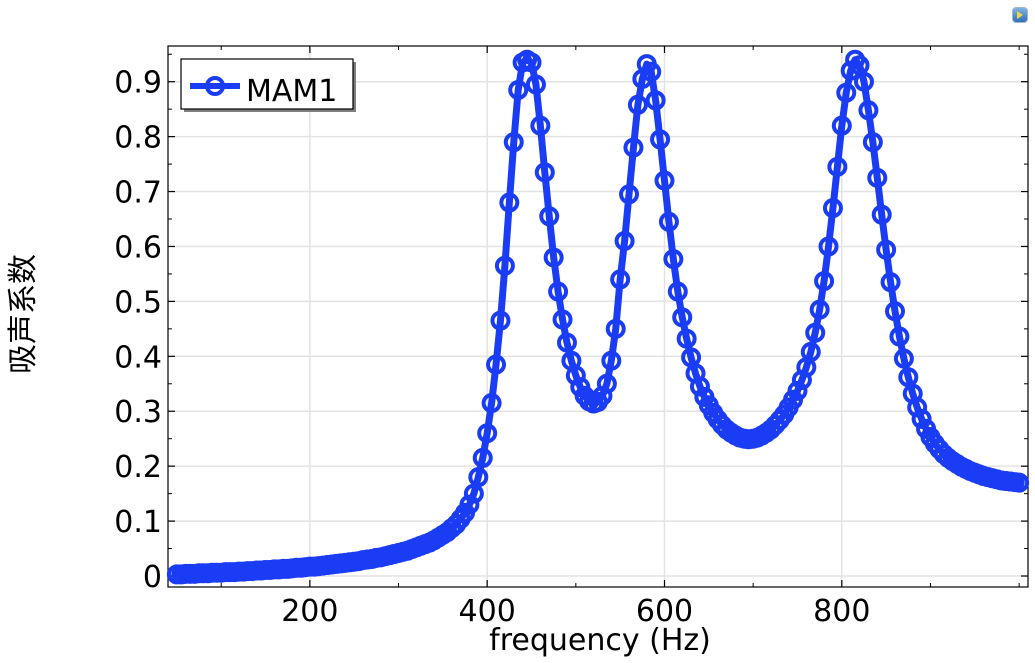  I want to click on x-tick-label: 600, so click(664, 611).